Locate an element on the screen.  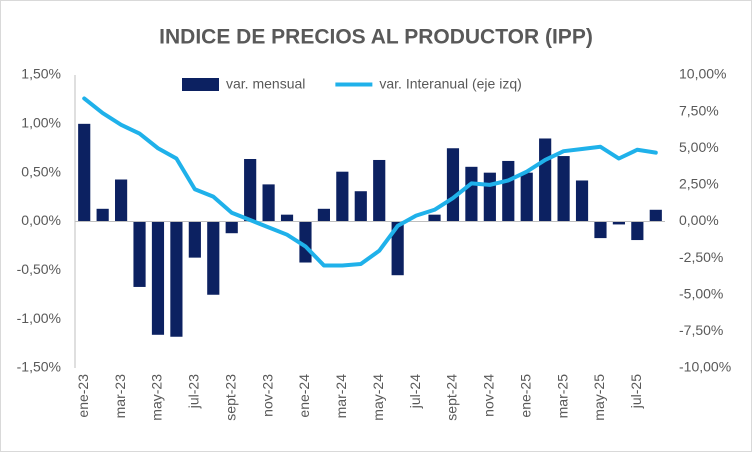
x-tick-label: may-23 is located at coordinates (157, 397).